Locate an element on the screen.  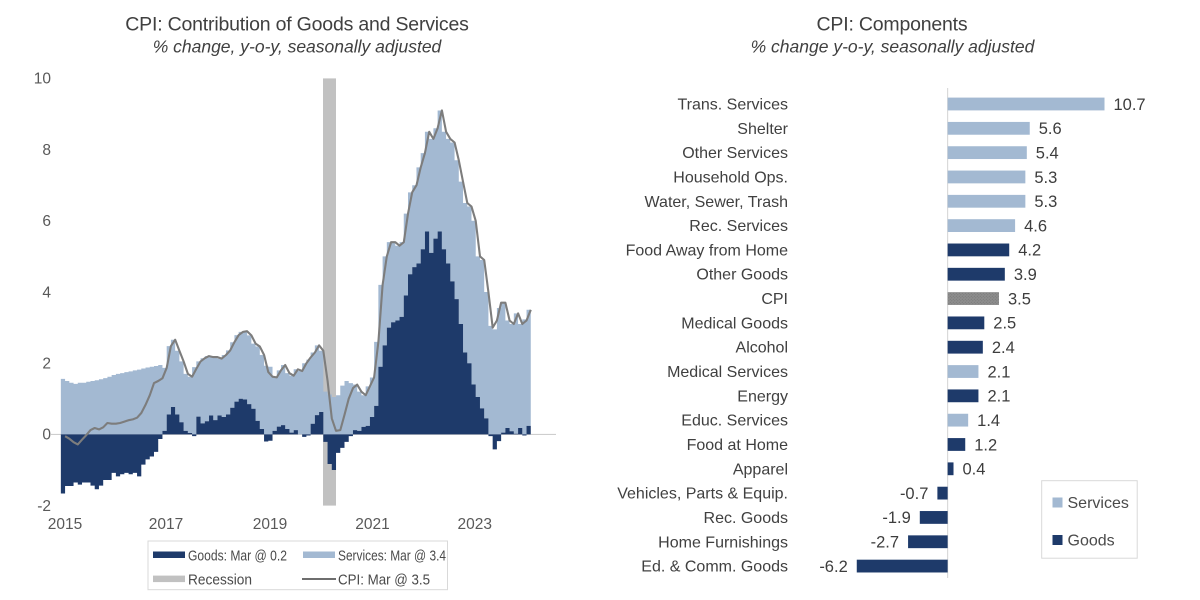
svg-text: 2.5 is located at coordinates (1004, 324).